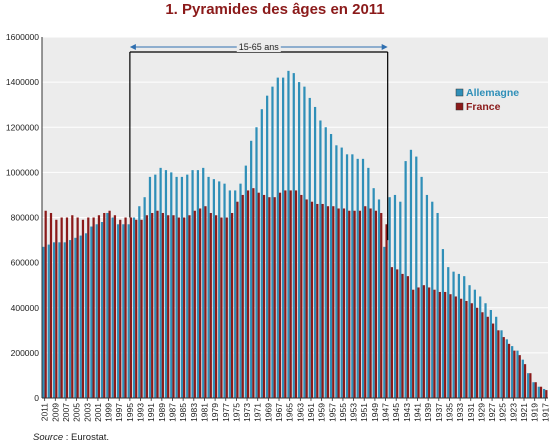 The image size is (550, 446). I want to click on bar-france-1957, so click(333, 302).